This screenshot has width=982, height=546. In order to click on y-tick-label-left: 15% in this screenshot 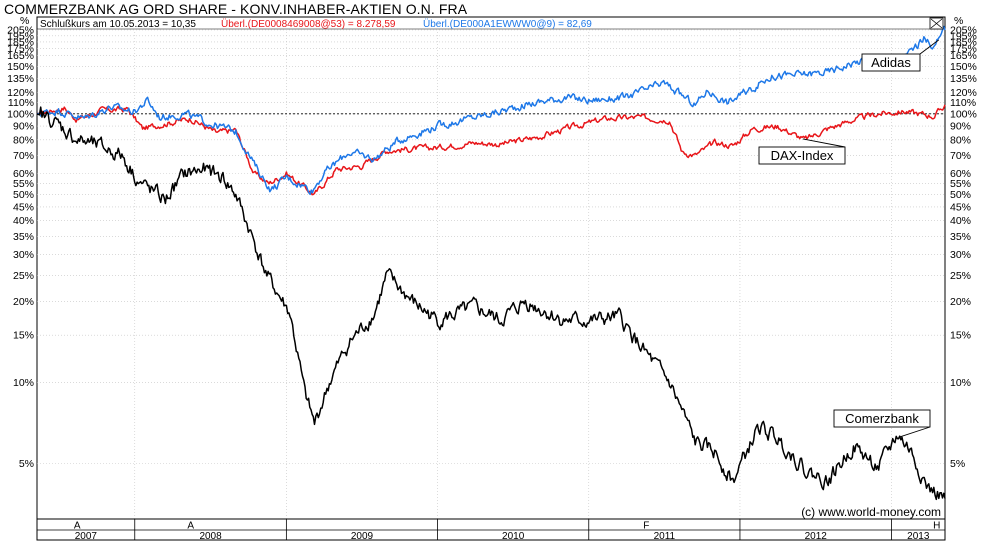, I will do `click(23, 336)`.